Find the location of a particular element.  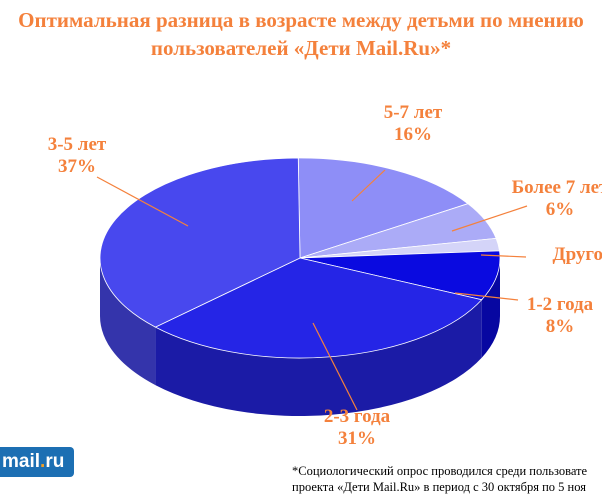

chart-title-line-2: пользователей «Дети Mail.Ru»* is located at coordinates (301, 48).